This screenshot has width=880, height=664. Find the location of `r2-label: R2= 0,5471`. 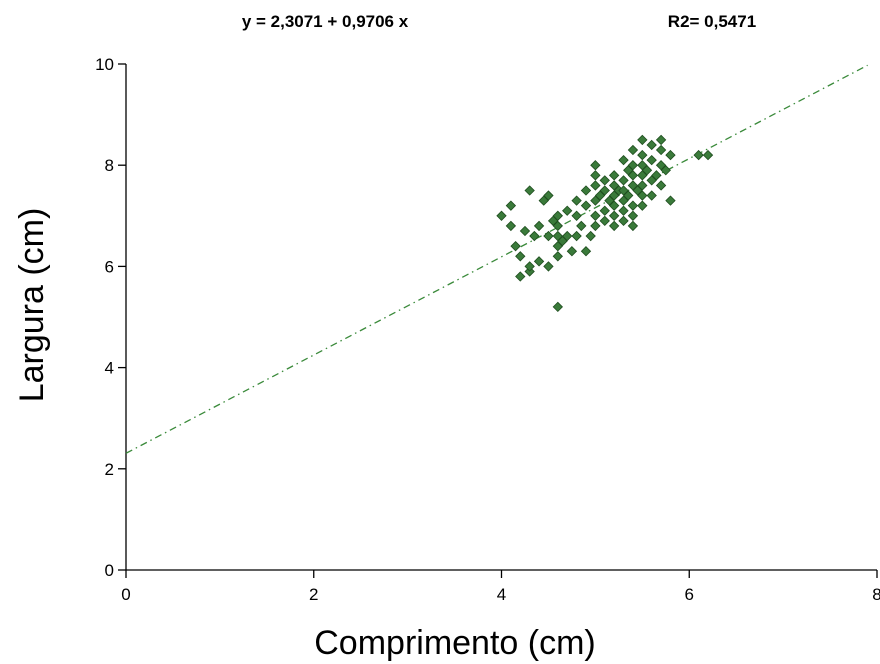

r2-label: R2= 0,5471 is located at coordinates (712, 21).